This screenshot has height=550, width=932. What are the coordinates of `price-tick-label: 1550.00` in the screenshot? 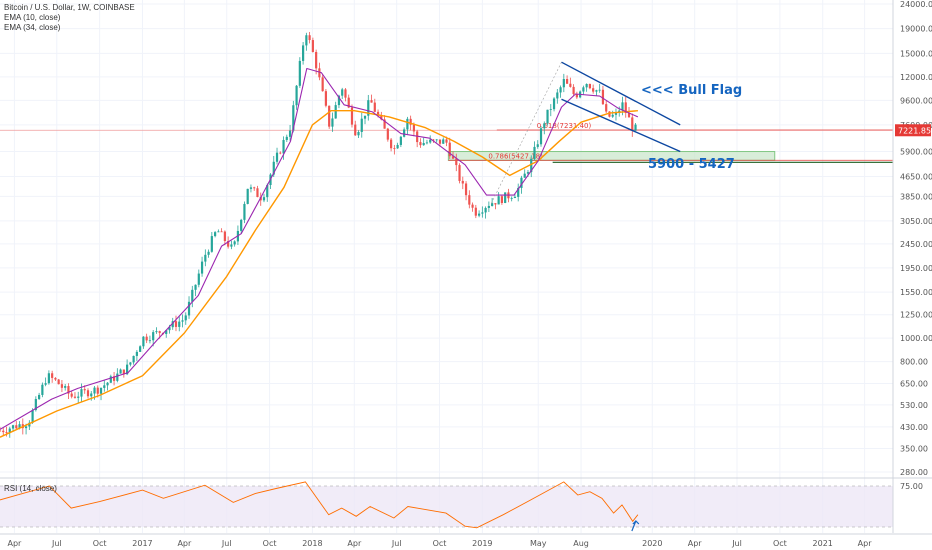 It's located at (916, 292).